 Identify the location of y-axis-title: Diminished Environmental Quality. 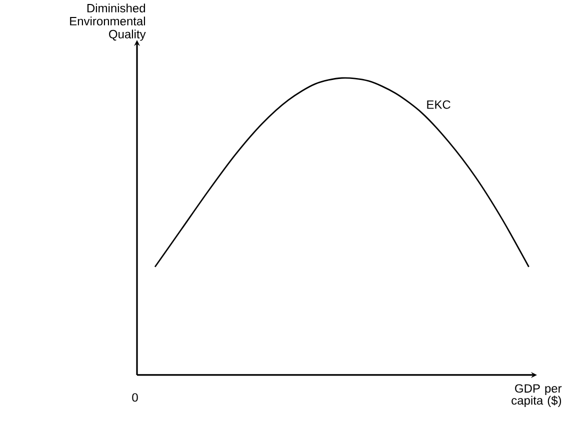
(108, 22).